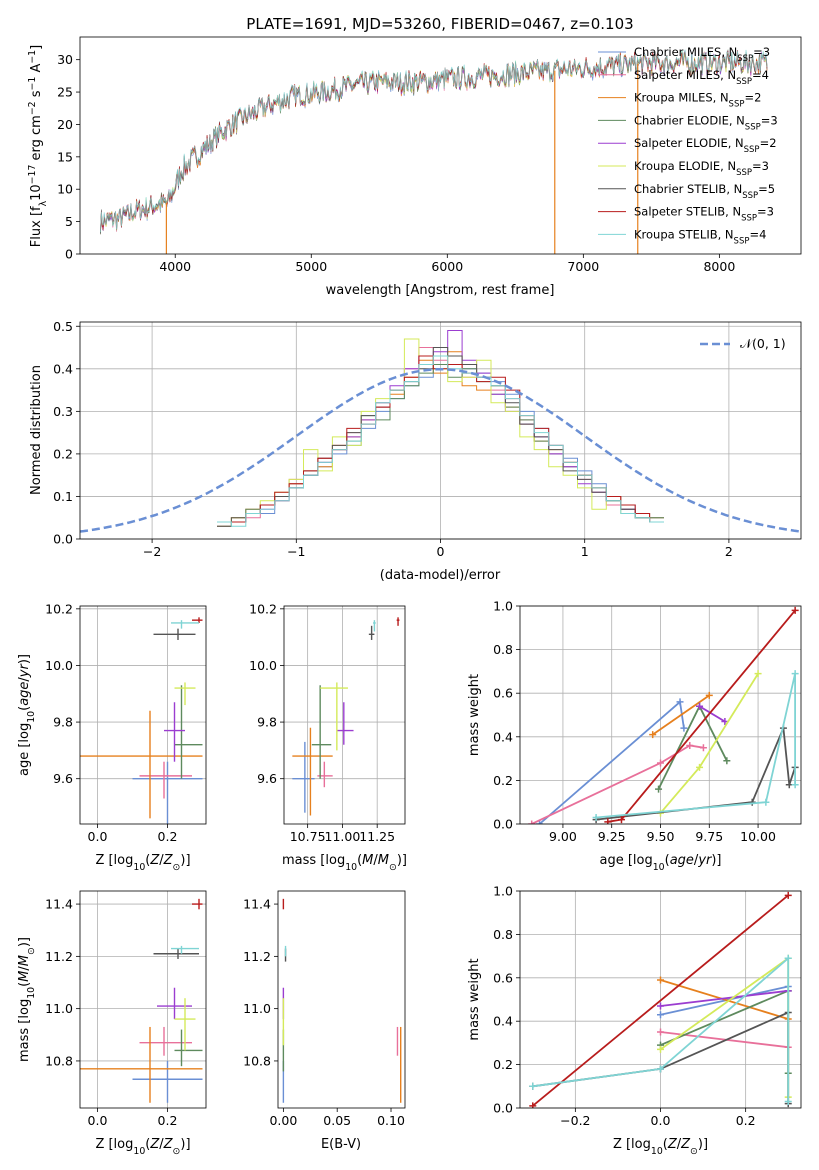 The width and height of the screenshot is (819, 1170). What do you see at coordinates (65, 124) in the screenshot?
I see `y-tick-label: 20` at bounding box center [65, 124].